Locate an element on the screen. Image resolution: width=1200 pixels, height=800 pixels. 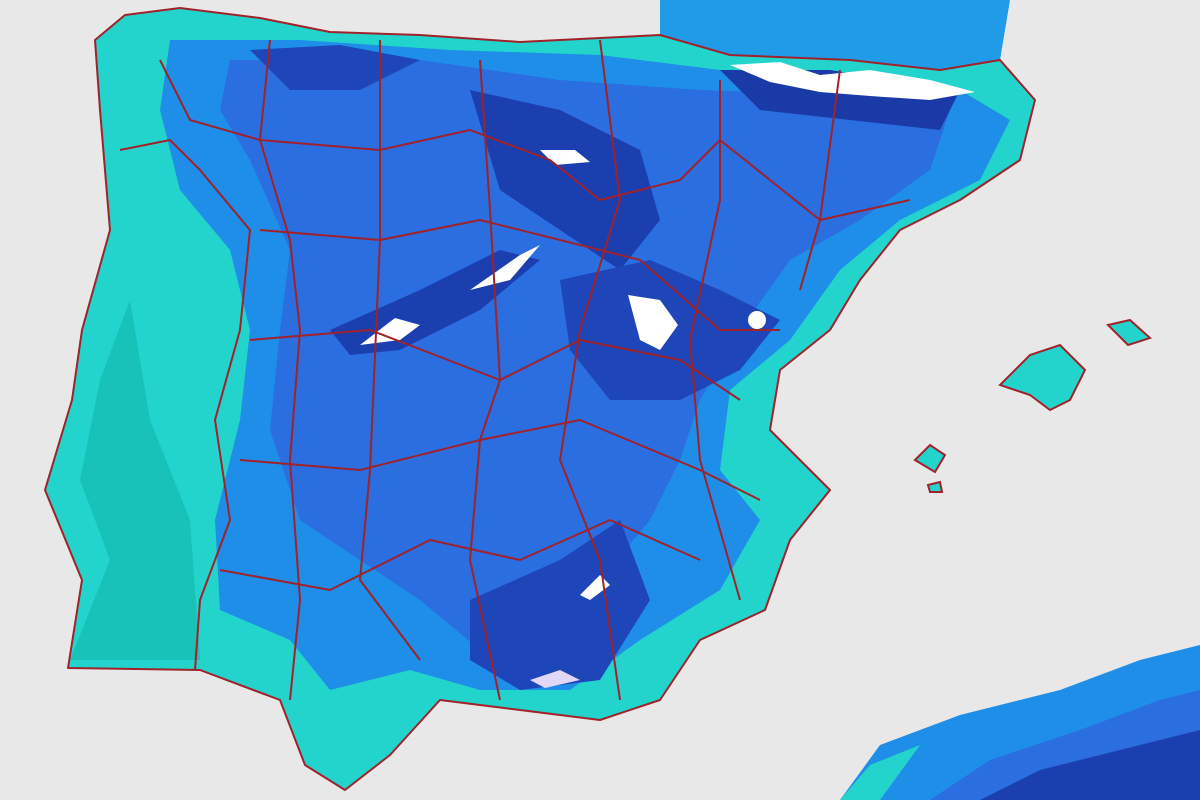
snow-cuenca is located at coordinates (653, 322).